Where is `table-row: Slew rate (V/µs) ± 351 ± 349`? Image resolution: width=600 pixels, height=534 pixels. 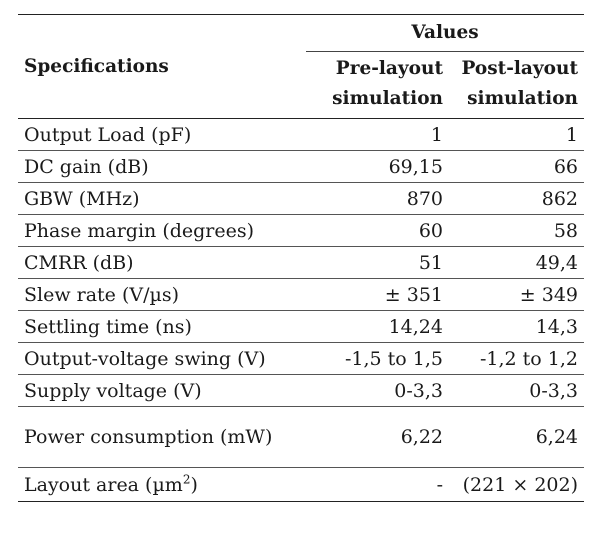
table-row: Slew rate (V/µs) ± 351 ± 349 is located at coordinates (301, 294).